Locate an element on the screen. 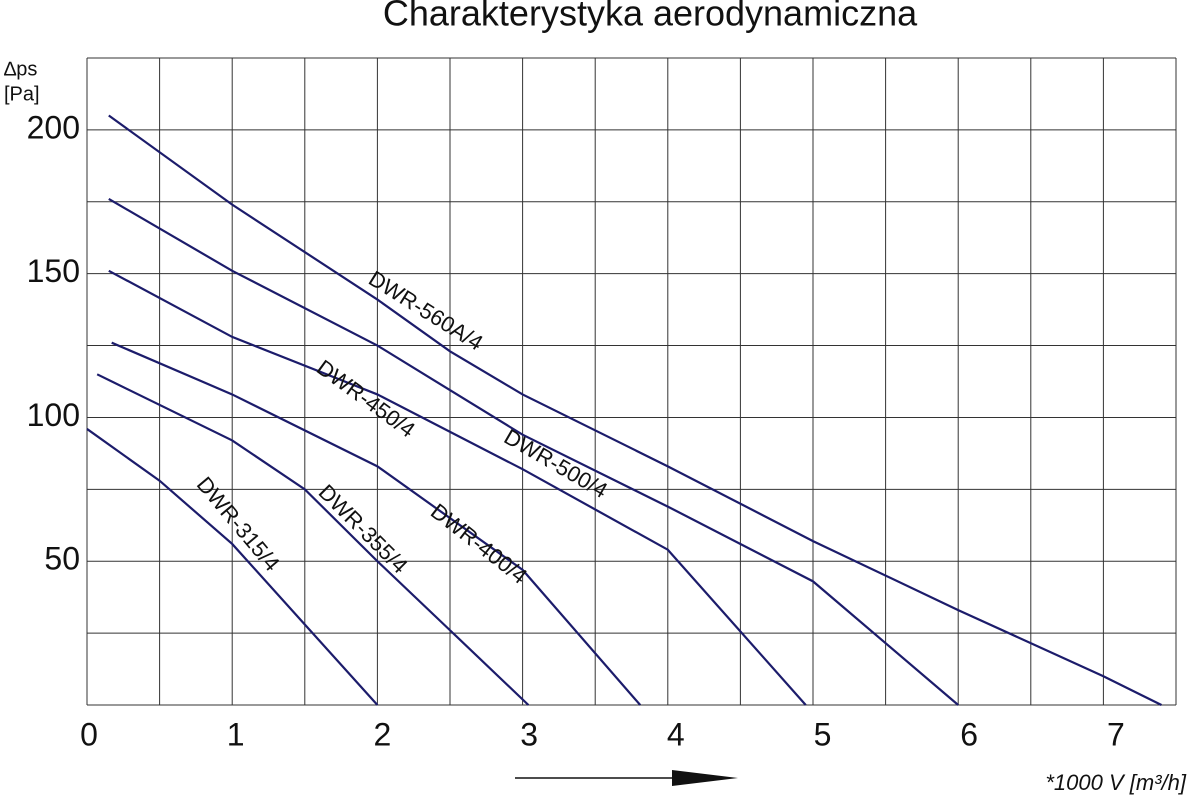 Image resolution: width=1188 pixels, height=800 pixels. chart-title: Charakterystyka aerodynamiczna is located at coordinates (650, 17).